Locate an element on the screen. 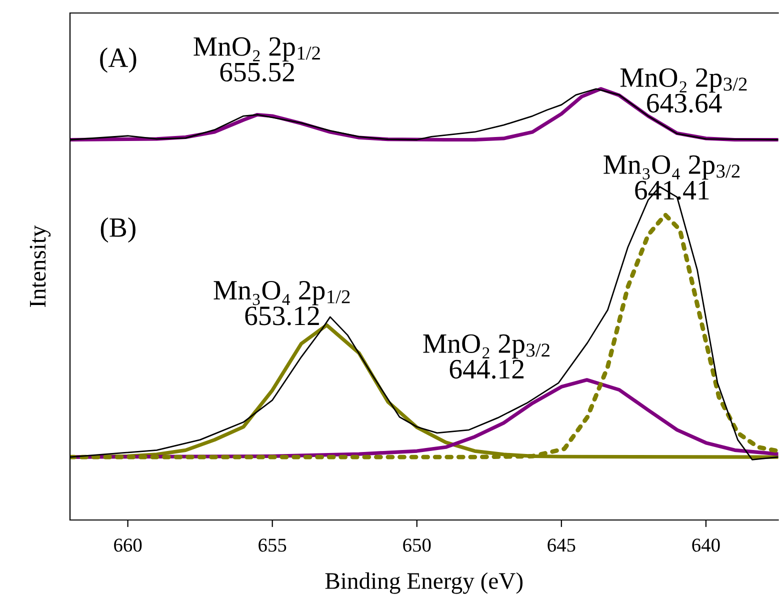  annotation: Mn₃O₄ 2p$_{1/2}$ 653.12 is located at coordinates (282, 303).